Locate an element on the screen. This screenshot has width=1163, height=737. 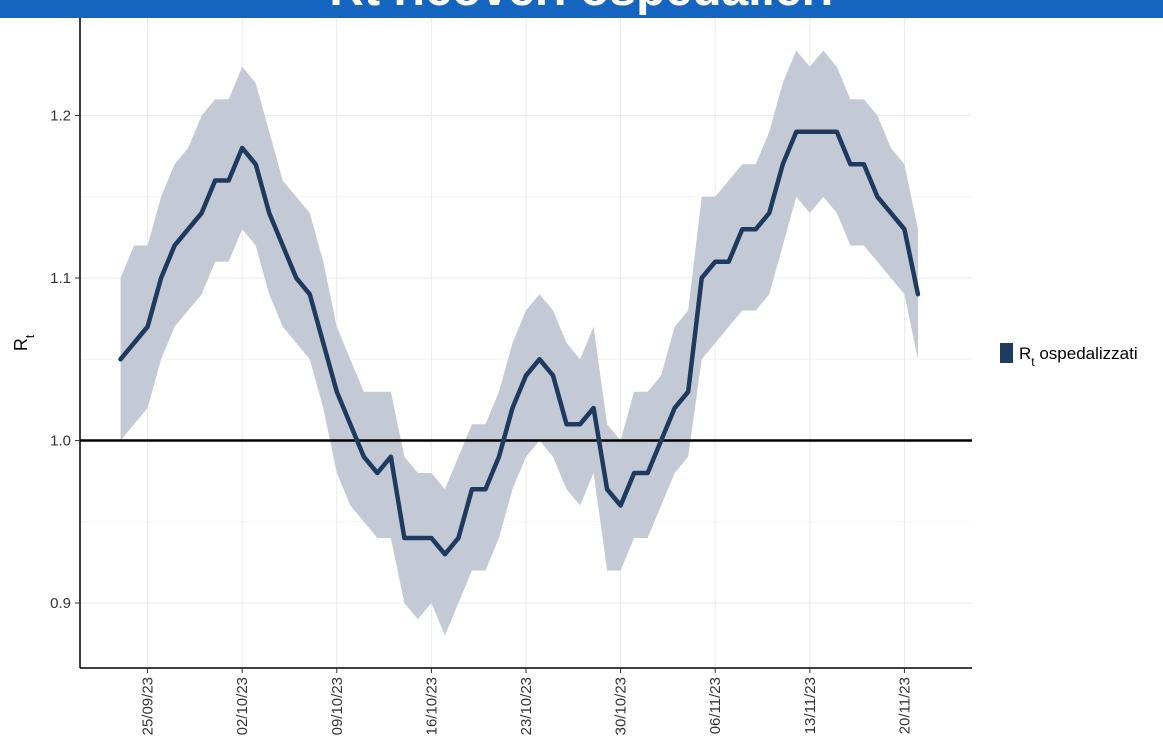
x-tick-label: 23/10/23 is located at coordinates (526, 706).